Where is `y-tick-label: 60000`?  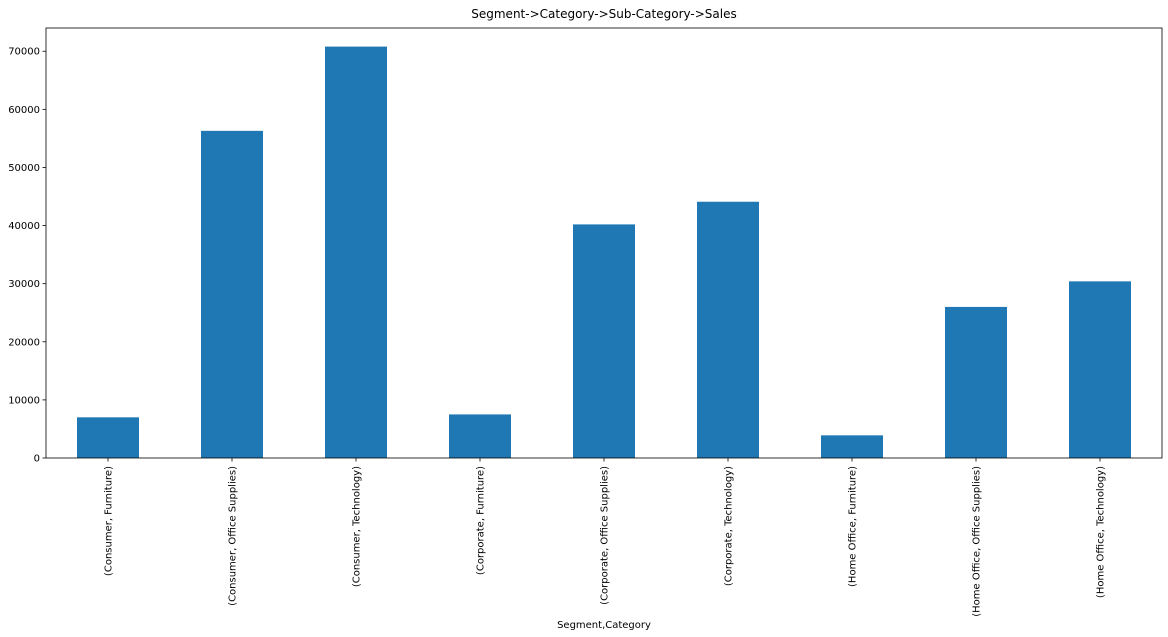 y-tick-label: 60000 is located at coordinates (24, 110).